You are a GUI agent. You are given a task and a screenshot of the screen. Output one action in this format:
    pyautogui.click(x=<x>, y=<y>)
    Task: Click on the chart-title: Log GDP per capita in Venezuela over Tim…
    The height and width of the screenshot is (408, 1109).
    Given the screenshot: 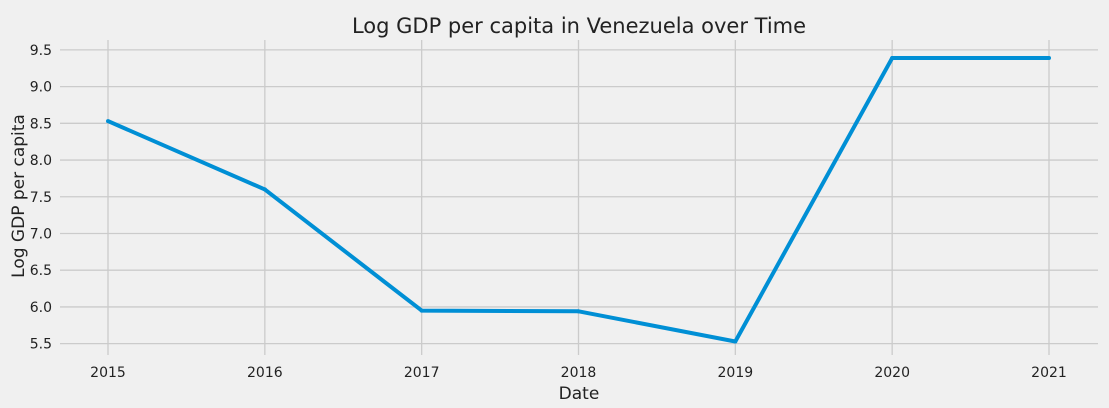 What is the action you would take?
    pyautogui.click(x=579, y=26)
    